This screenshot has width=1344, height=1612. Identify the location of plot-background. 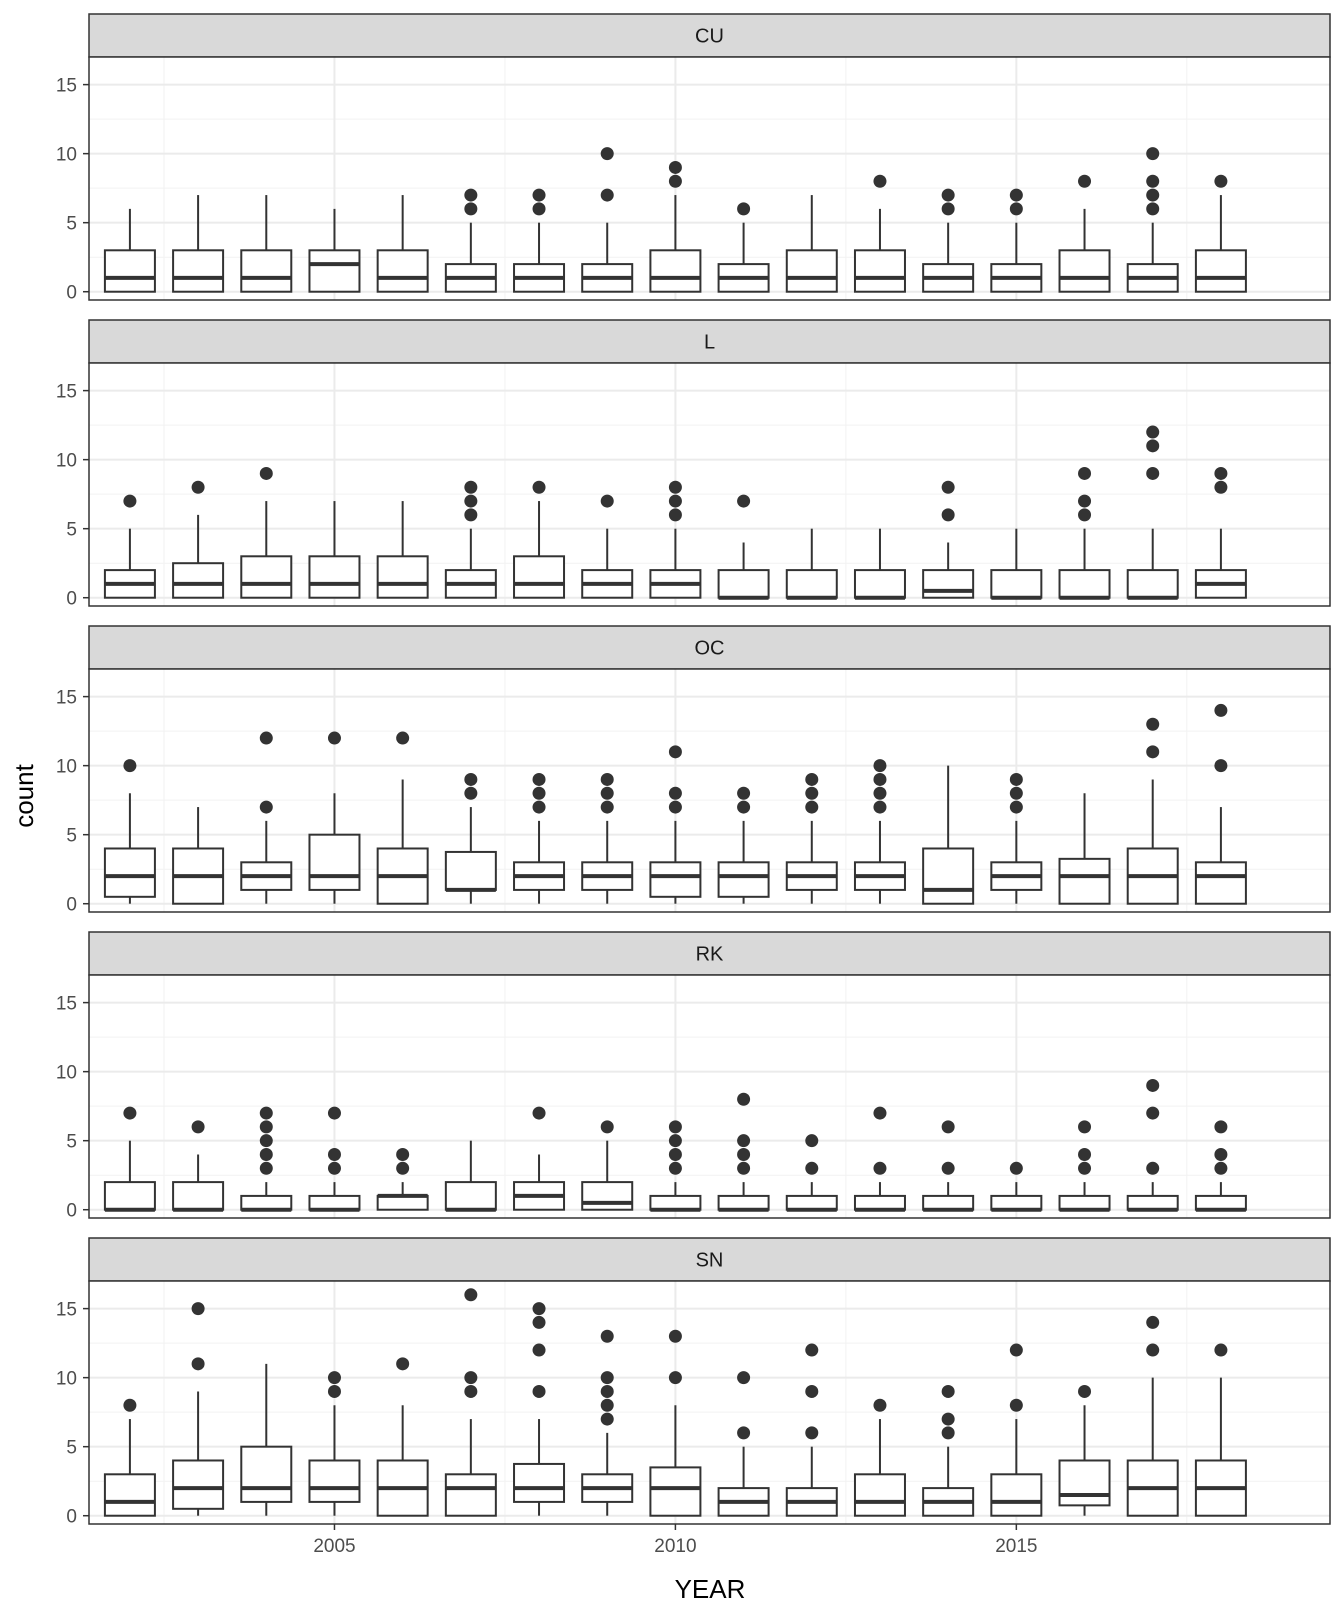
(709, 790).